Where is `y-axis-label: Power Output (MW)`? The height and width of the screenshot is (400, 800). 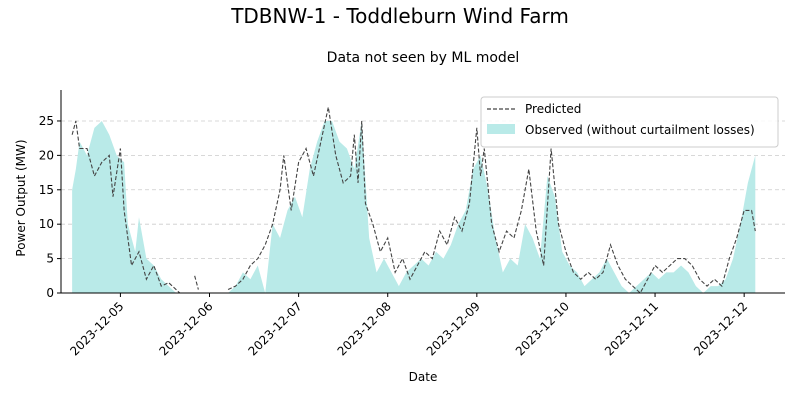
y-axis-label: Power Output (MW) is located at coordinates (21, 197).